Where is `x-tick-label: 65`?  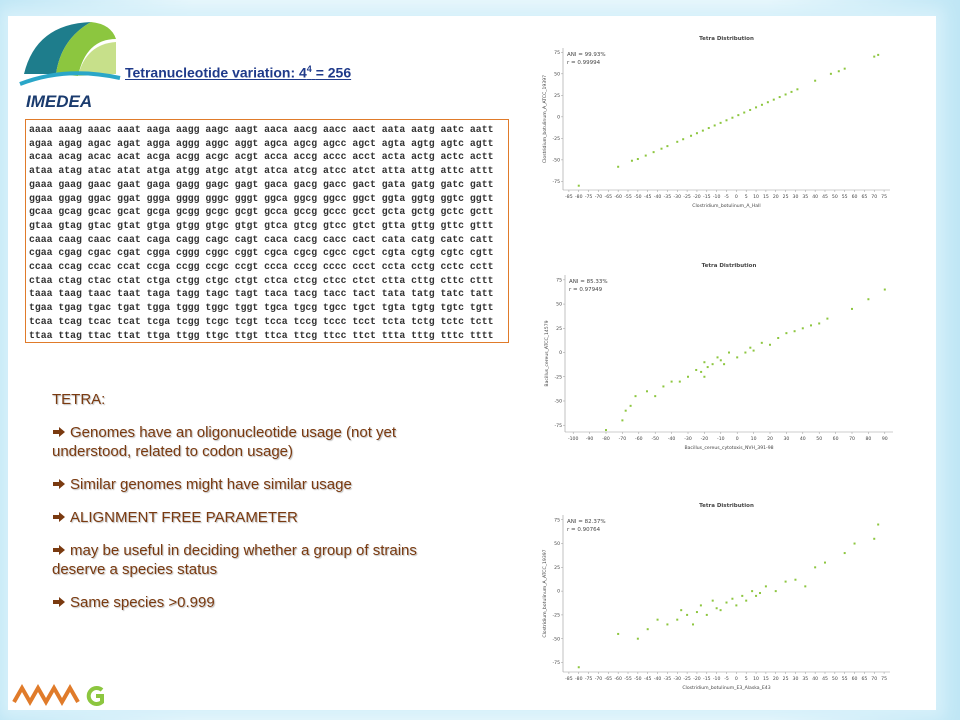
x-tick-label: 65 is located at coordinates (864, 197).